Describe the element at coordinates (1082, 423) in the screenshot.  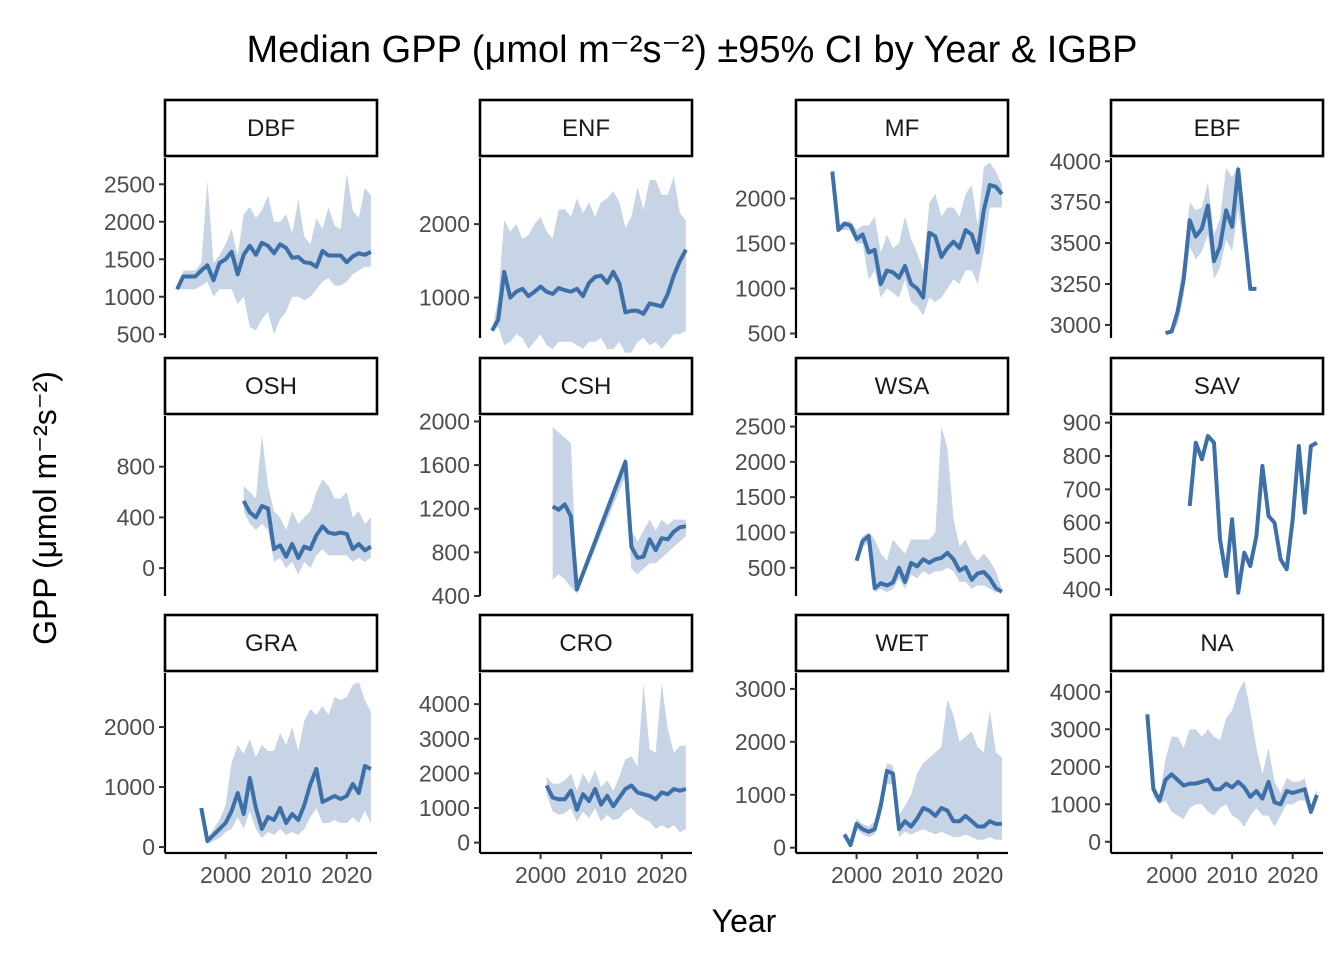
I see `panel-sav-y-tick-label: 900` at that location.